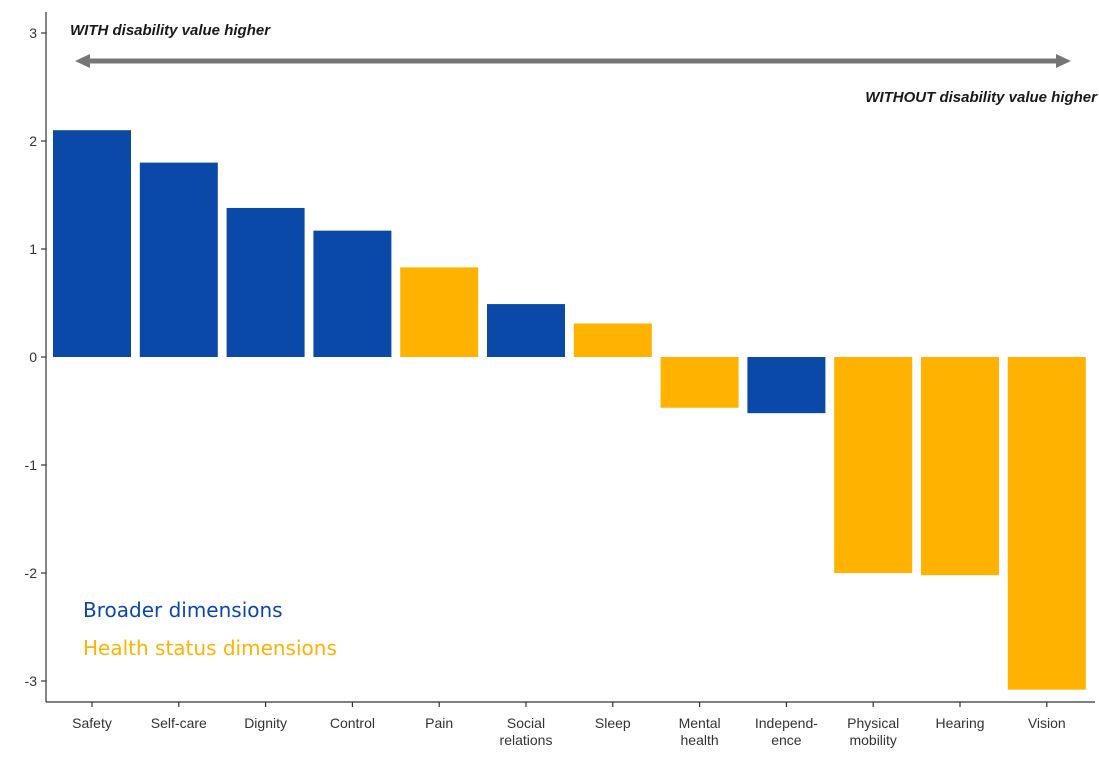 This screenshot has height=761, width=1099. Describe the element at coordinates (613, 723) in the screenshot. I see `x-tick-label: Sleep` at that location.